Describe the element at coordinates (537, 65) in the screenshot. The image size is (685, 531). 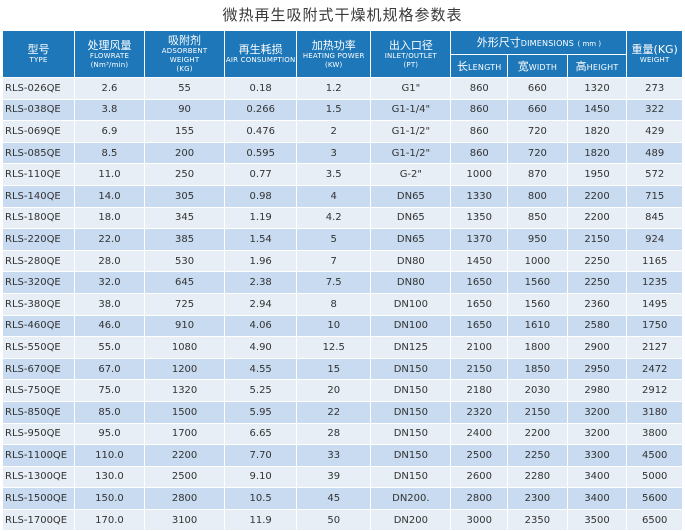
I see `header-width: 宽WIDTH` at that location.